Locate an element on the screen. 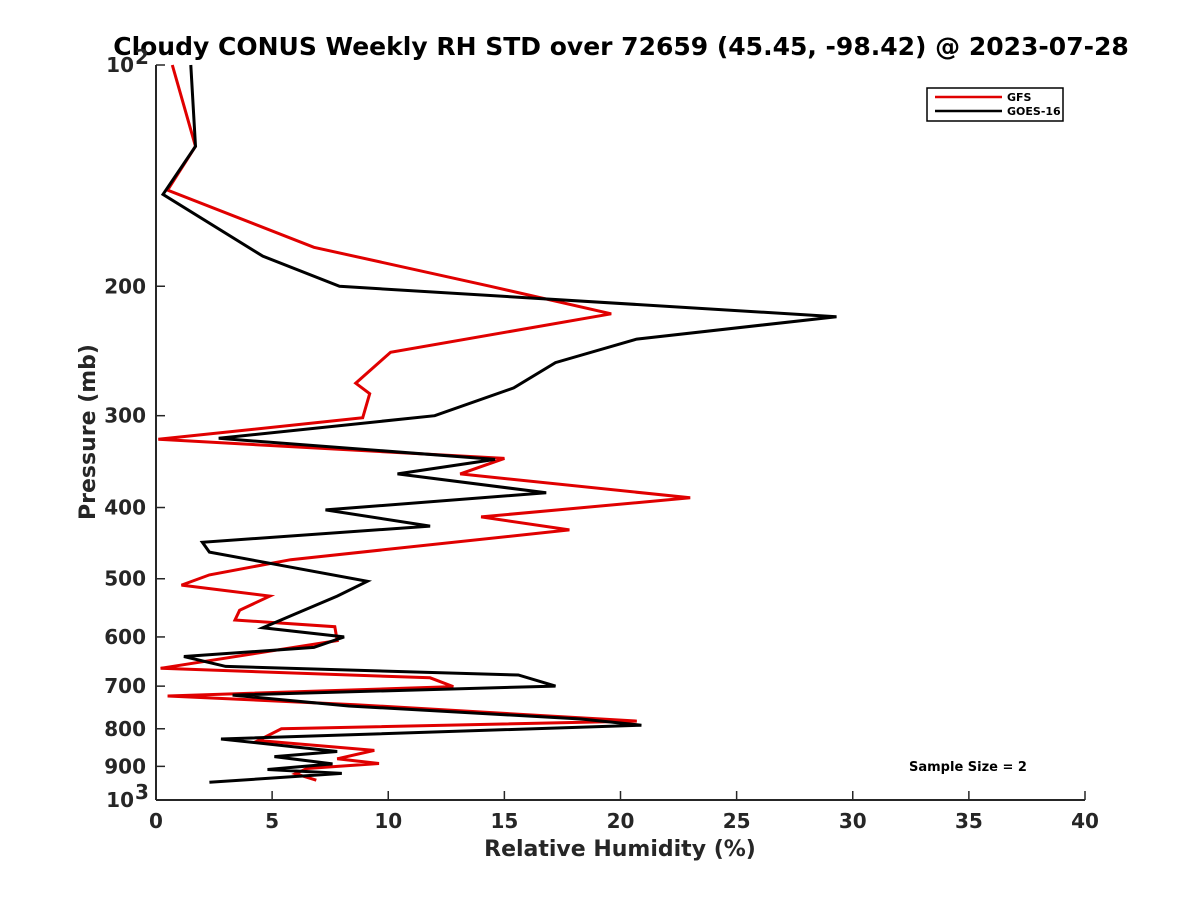  x-tick-label: 25 is located at coordinates (737, 821).